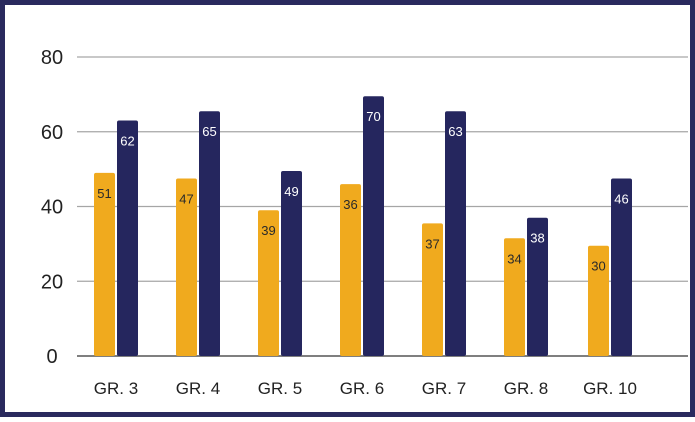 The height and width of the screenshot is (422, 695). Describe the element at coordinates (514, 297) in the screenshot. I see `bar-gr8-s1` at that location.